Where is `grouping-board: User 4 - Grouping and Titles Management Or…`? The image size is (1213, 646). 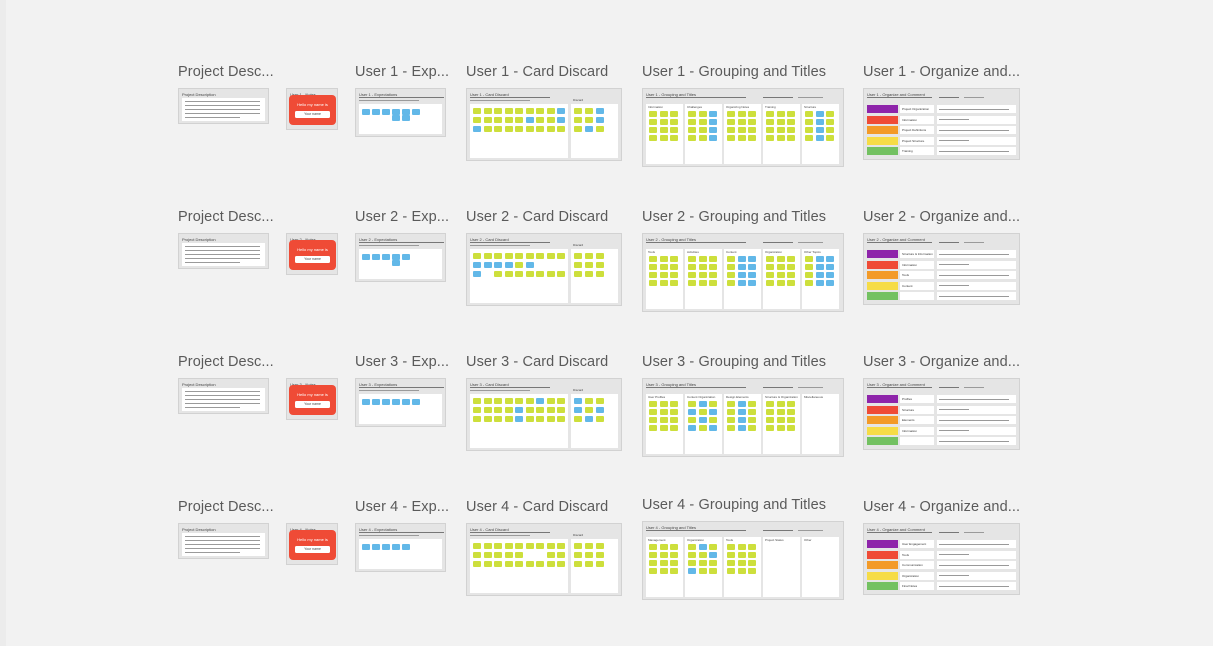
grouping-board: User 4 - Grouping and Titles Management Or… is located at coordinates (743, 560).